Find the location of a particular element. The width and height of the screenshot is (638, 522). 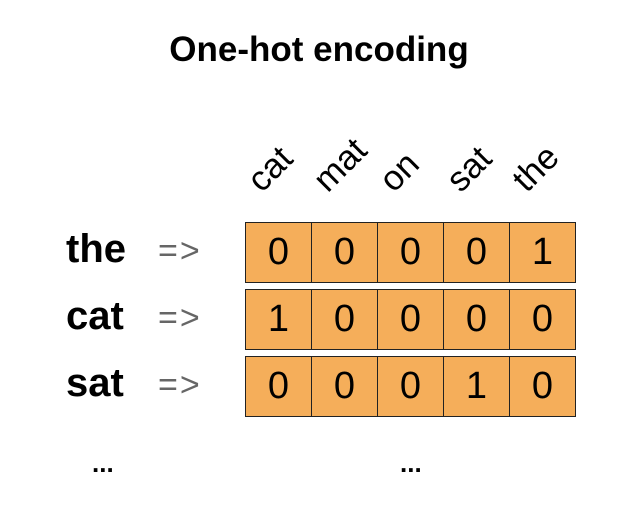

diagram-title: One-hot encoding is located at coordinates (319, 49).